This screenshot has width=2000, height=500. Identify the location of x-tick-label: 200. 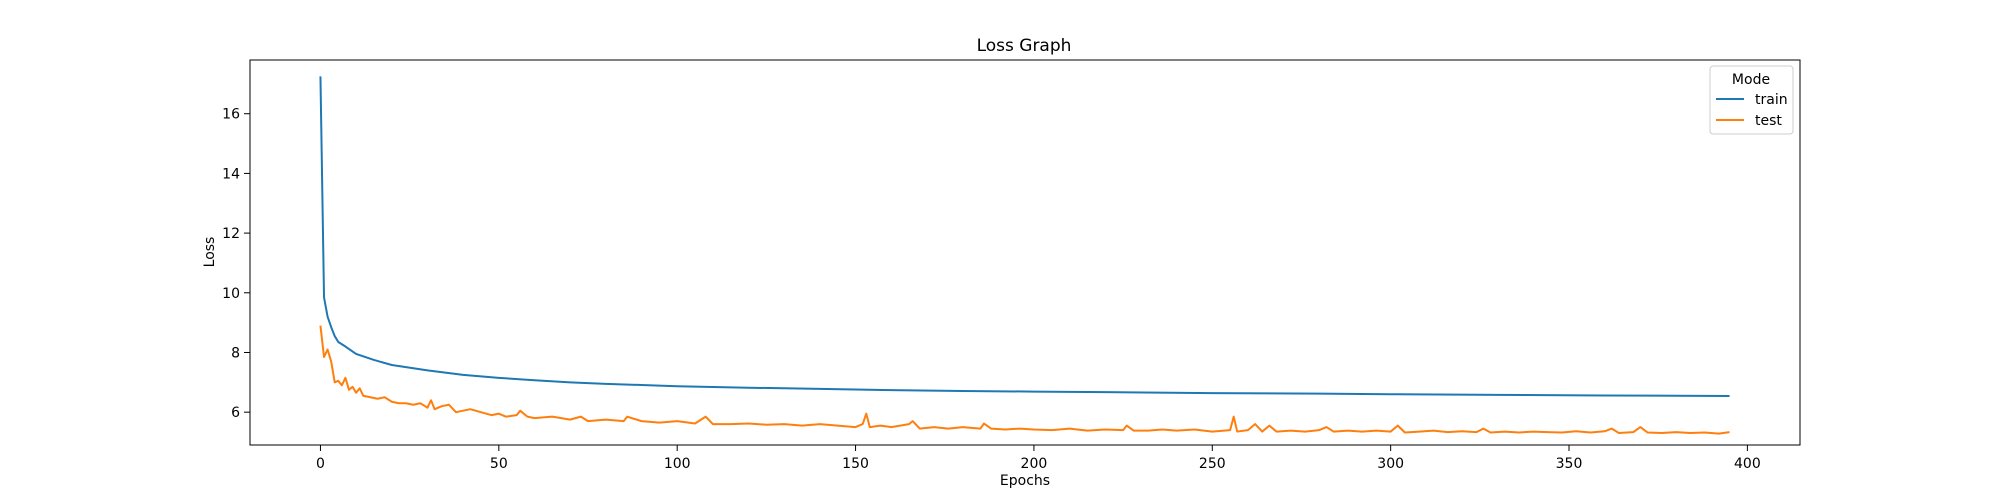
(1034, 464).